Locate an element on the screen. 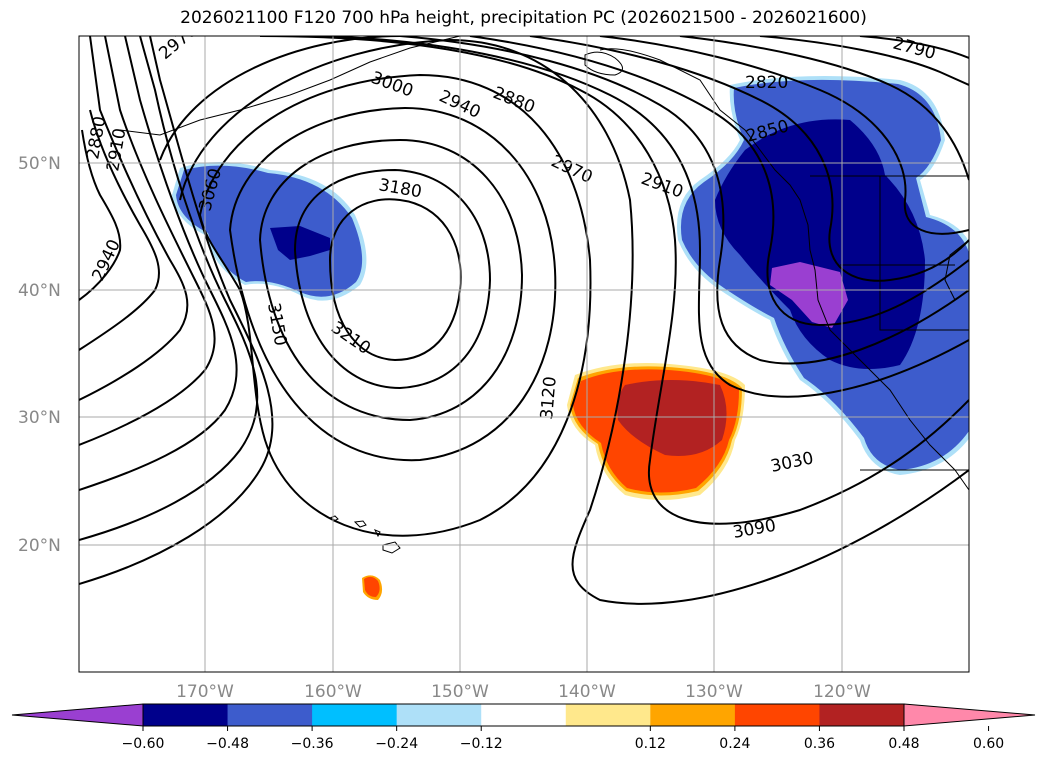 The height and width of the screenshot is (765, 1047). longitude-labels: 170°W 160°W 150°W 140°W 130°W 120°W is located at coordinates (523, 692).